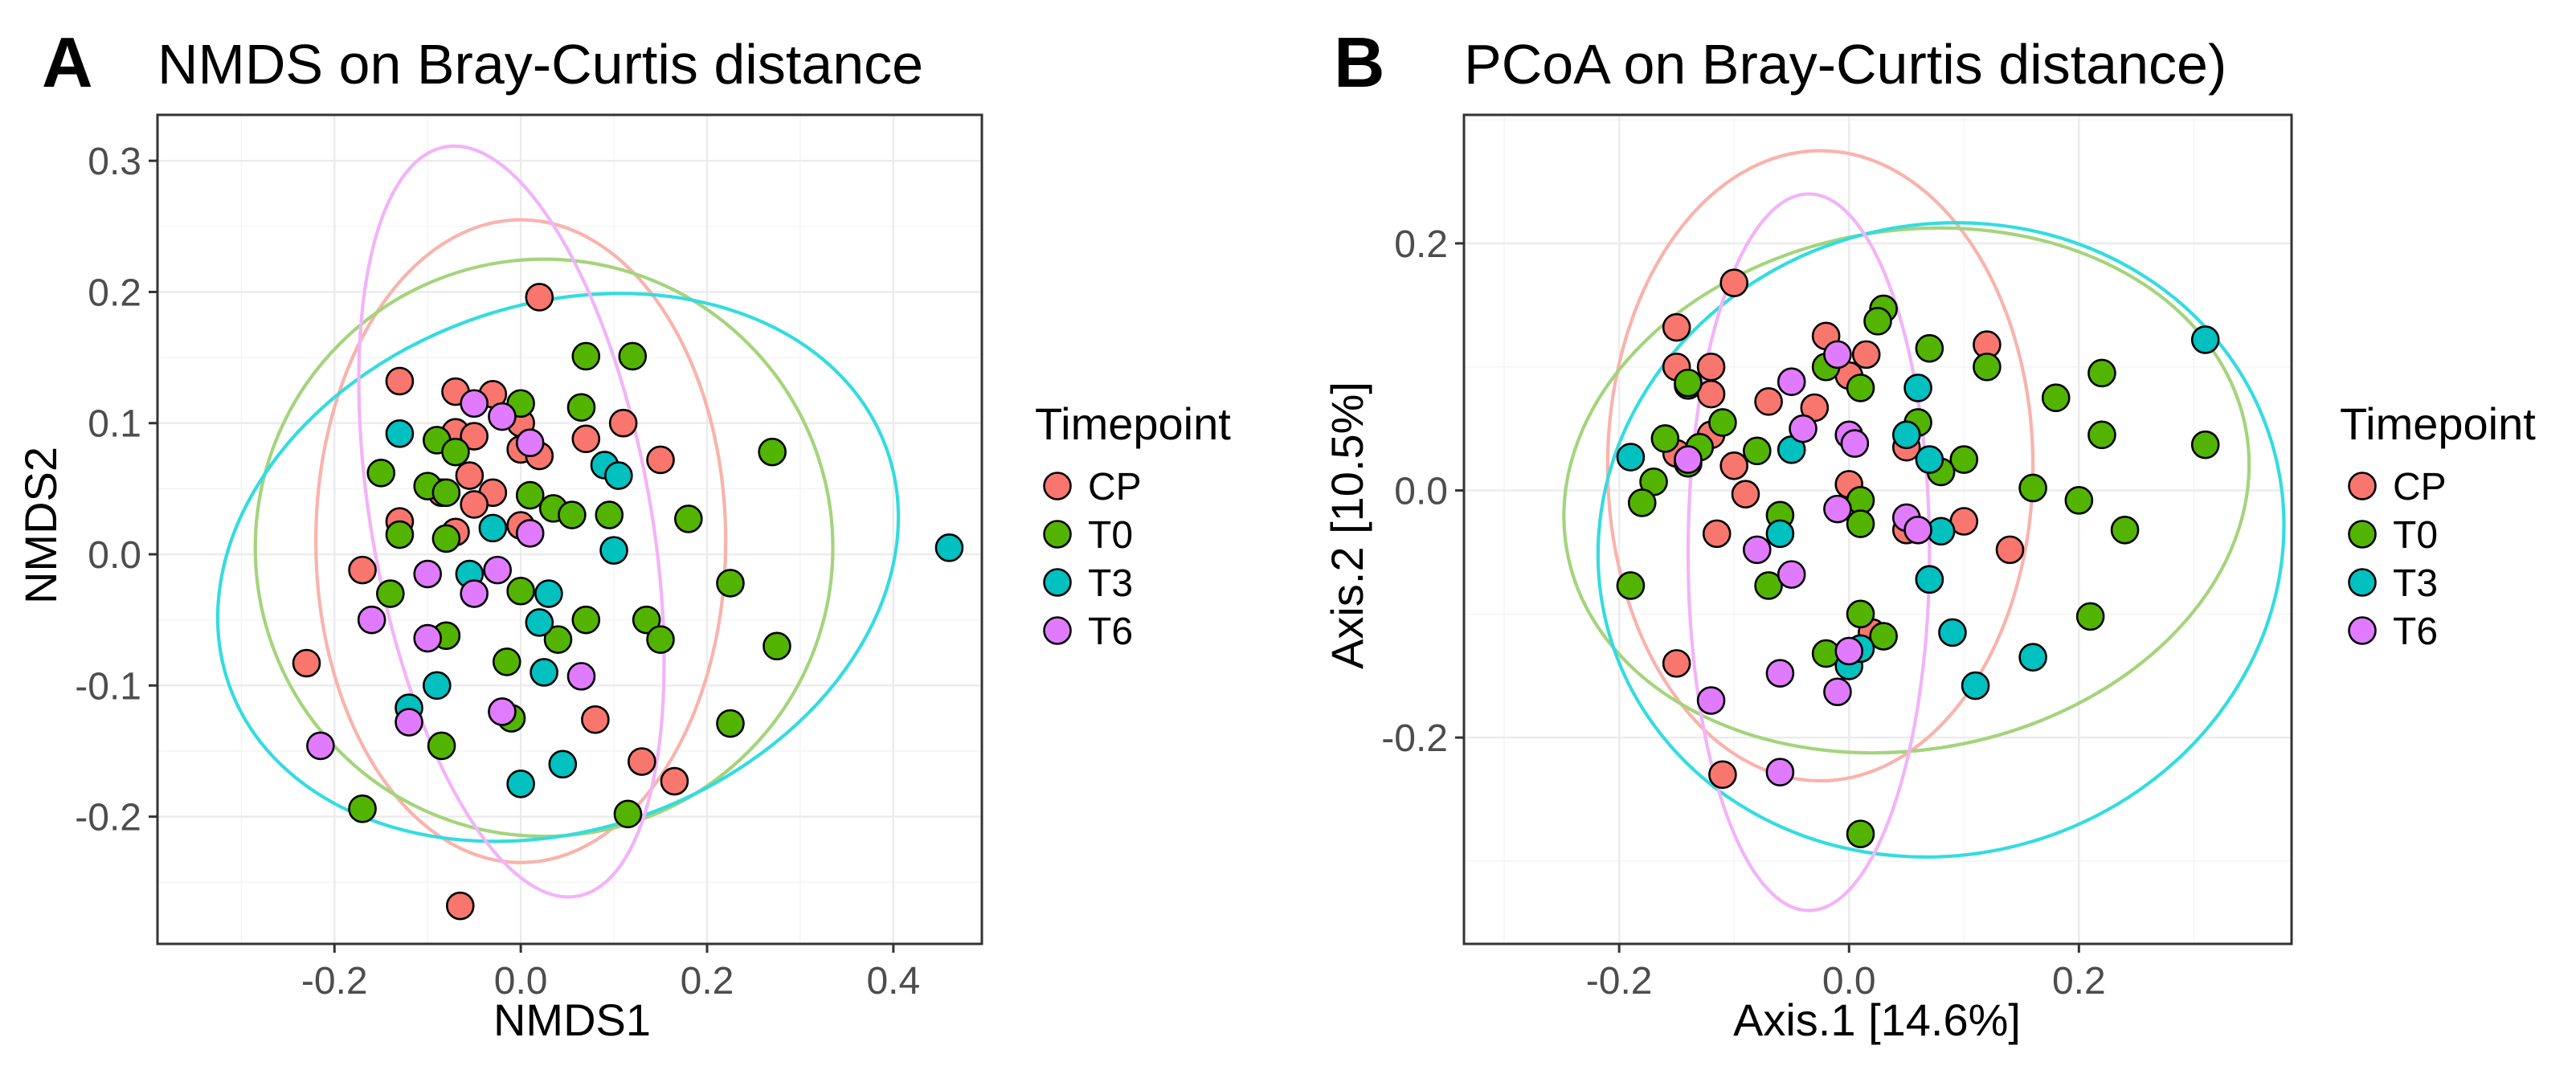 Image resolution: width=2576 pixels, height=1070 pixels. I want to click on x-tick-label: 0.4, so click(893, 981).